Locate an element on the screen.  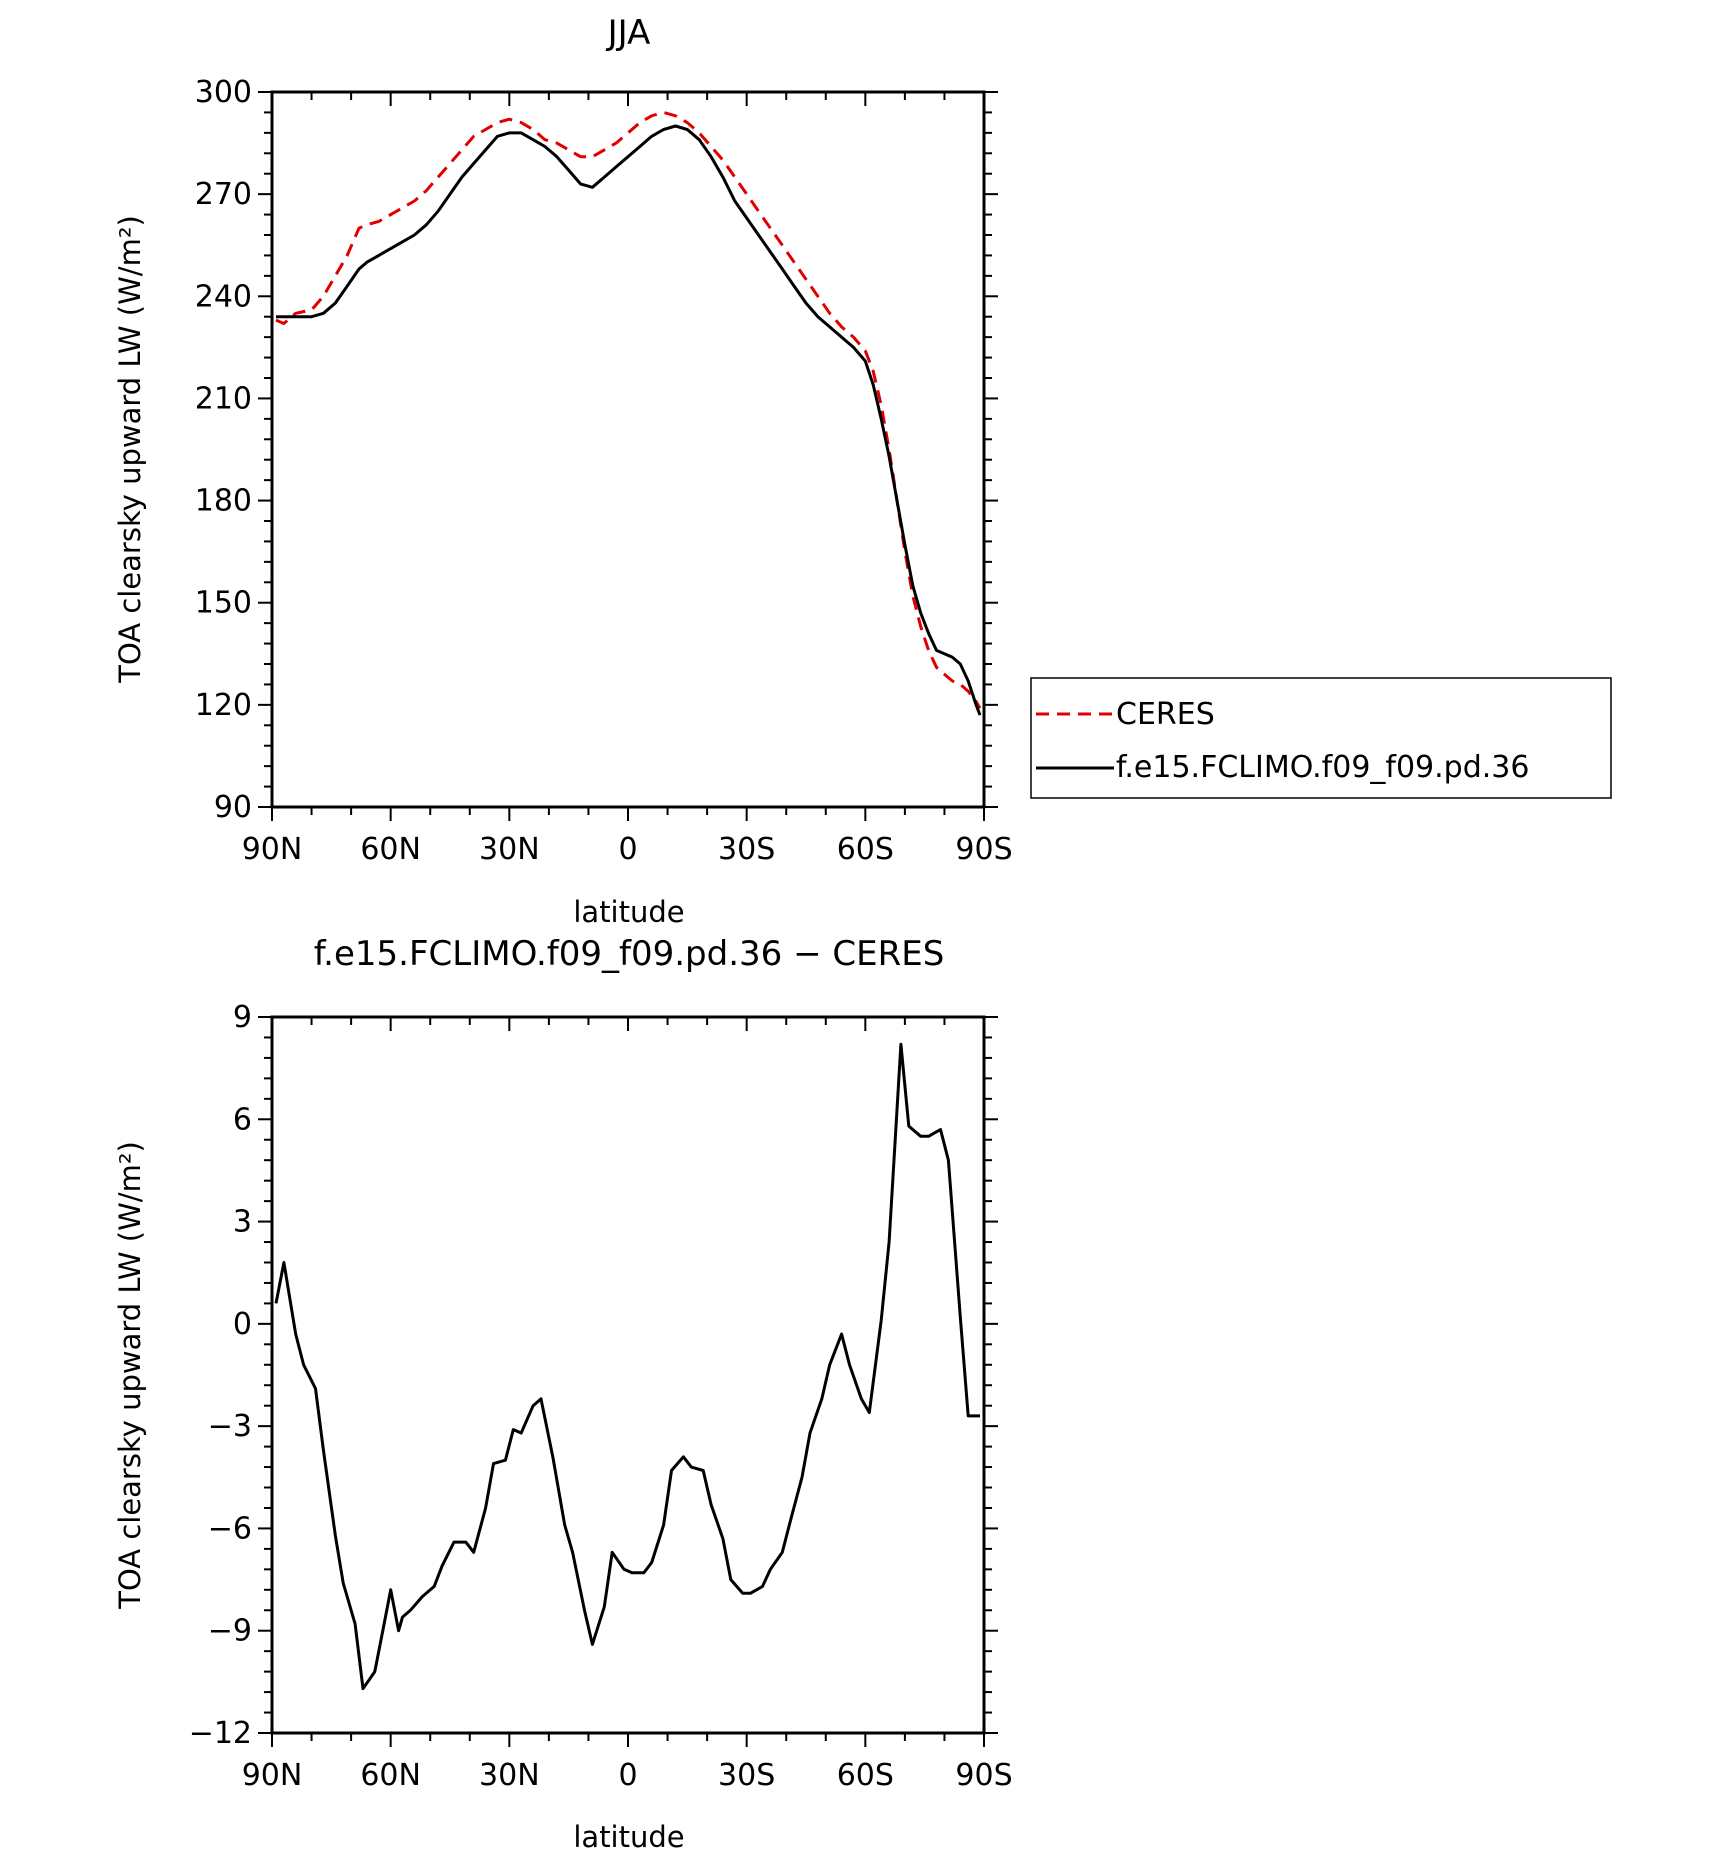
bottom-y-tick-label: 0 is located at coordinates (242, 1324).